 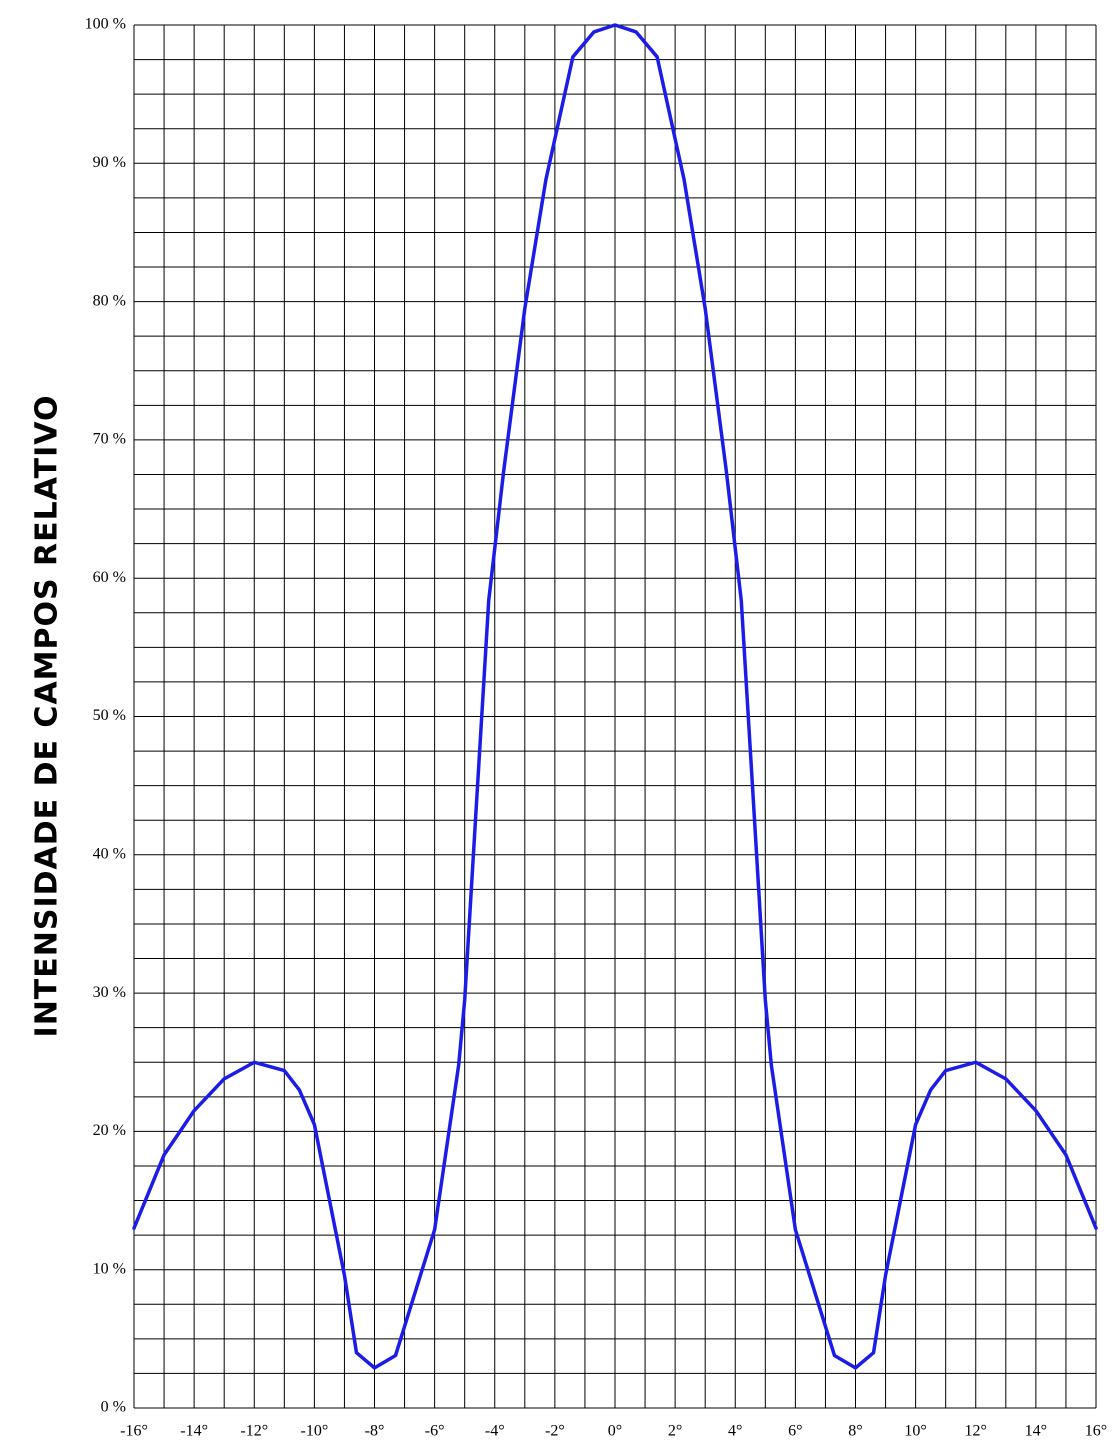 What do you see at coordinates (855, 1431) in the screenshot?
I see `x-tick-label: 8°` at bounding box center [855, 1431].